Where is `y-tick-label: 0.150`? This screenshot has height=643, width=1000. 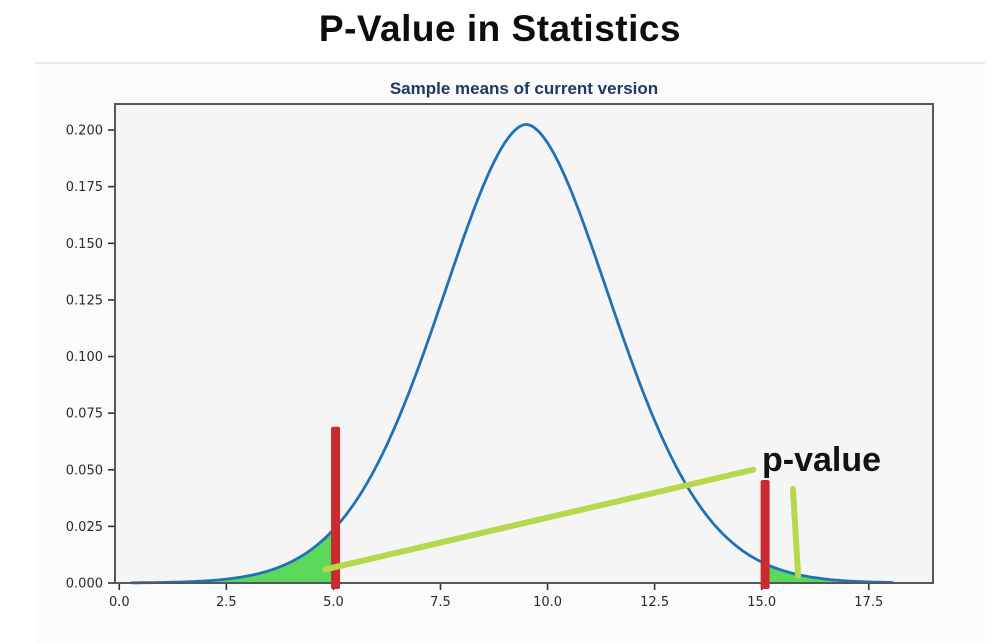 y-tick-label: 0.150 is located at coordinates (84, 244).